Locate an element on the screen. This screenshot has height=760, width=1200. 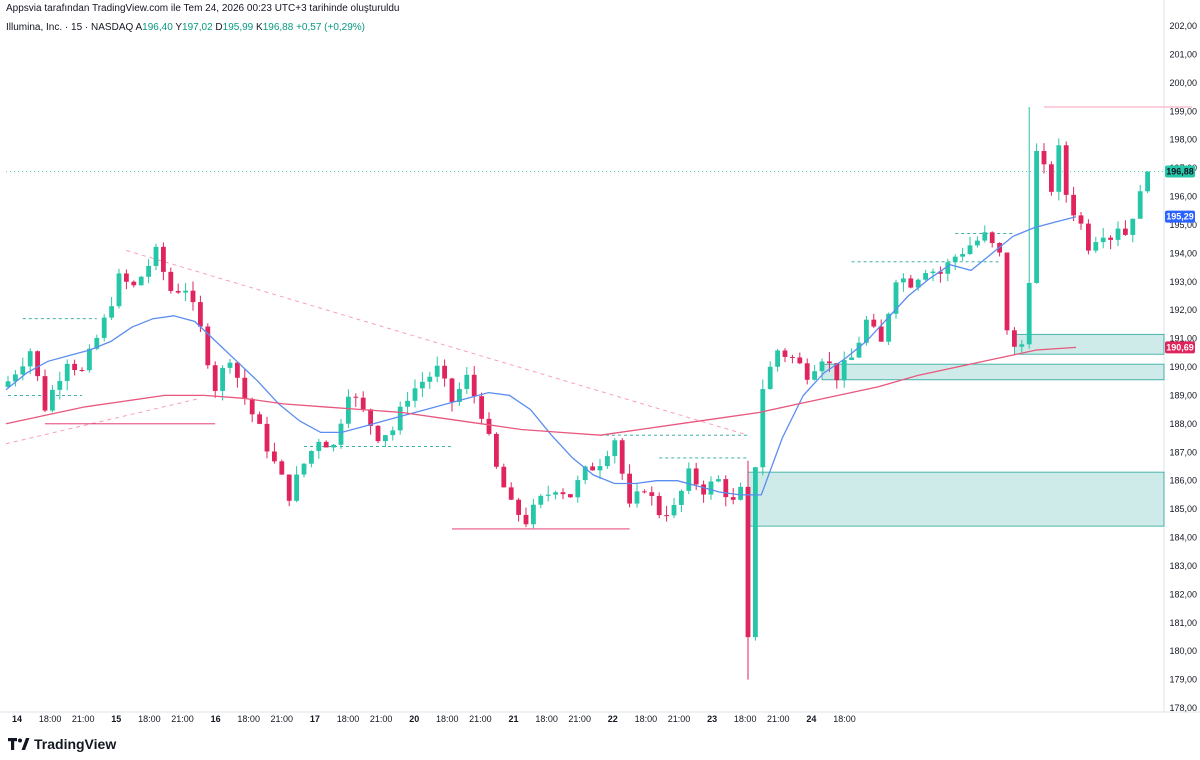
symbol-label: Illumina, Inc. · 15 · NASDAQ is located at coordinates (70, 27).